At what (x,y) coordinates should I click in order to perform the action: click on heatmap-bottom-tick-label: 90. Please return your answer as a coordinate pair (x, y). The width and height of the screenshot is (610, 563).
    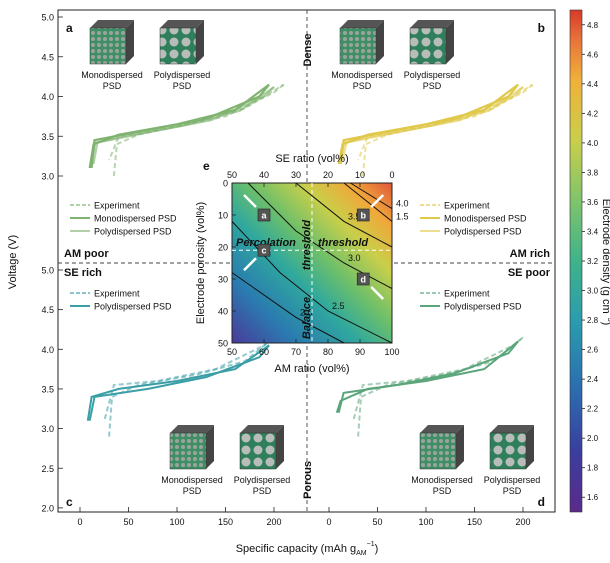
    Looking at the image, I should click on (360, 352).